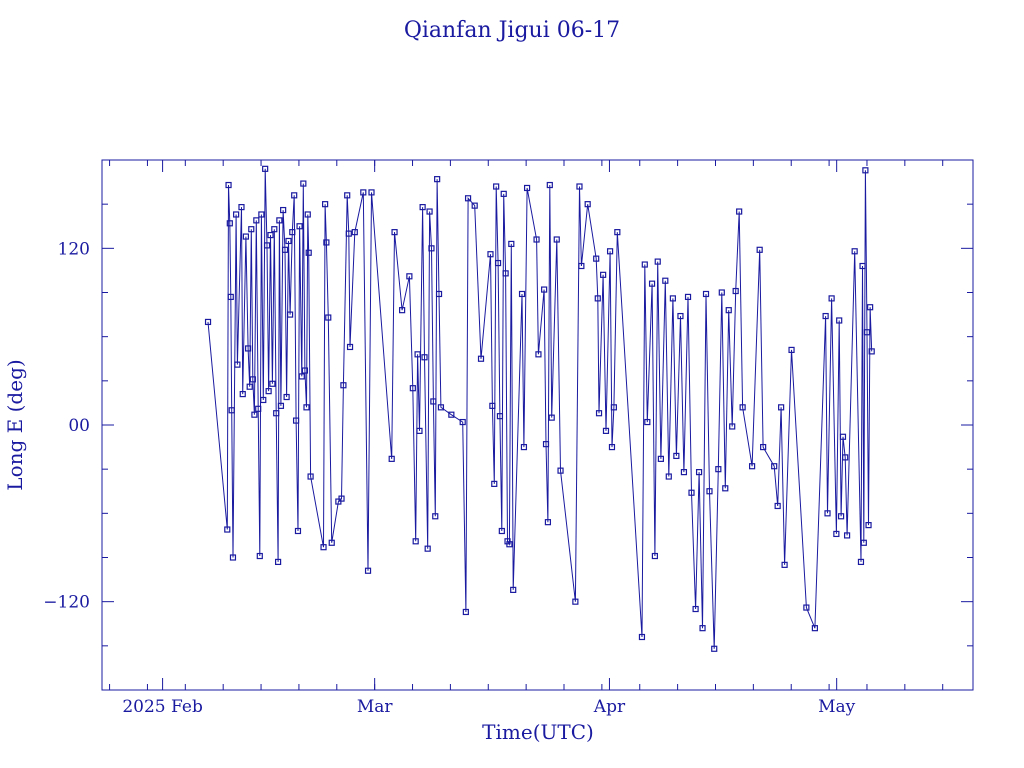  I want to click on x-tick-label: May, so click(837, 707).